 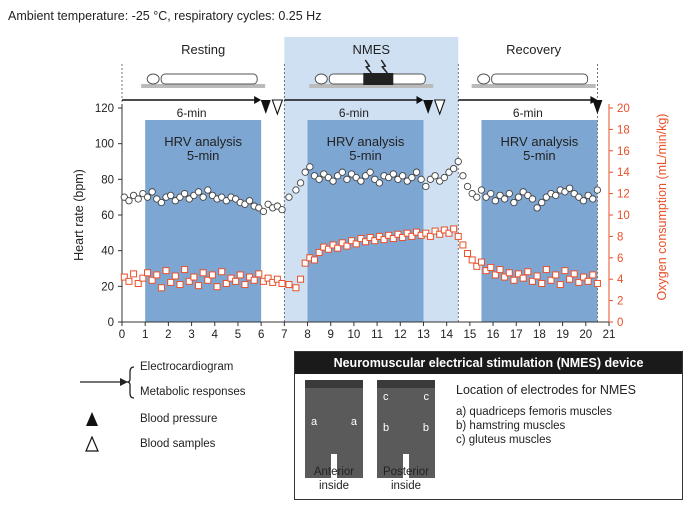 I want to click on y-tick-label-left: 120, so click(x=104, y=109).